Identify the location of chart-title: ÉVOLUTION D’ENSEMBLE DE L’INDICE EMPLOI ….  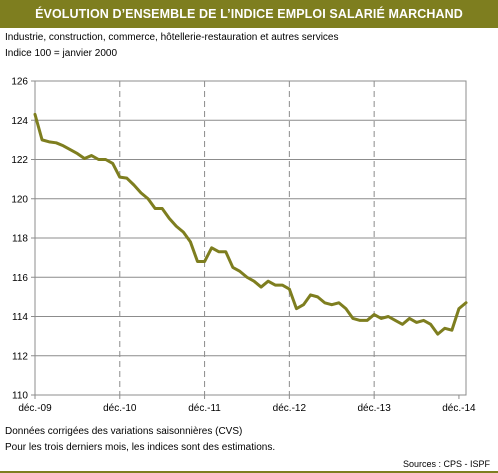
(249, 14).